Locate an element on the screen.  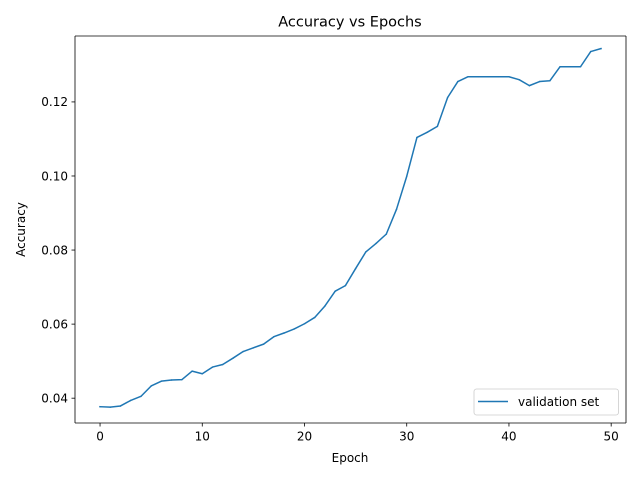
x-tick-label: 0 is located at coordinates (100, 437).